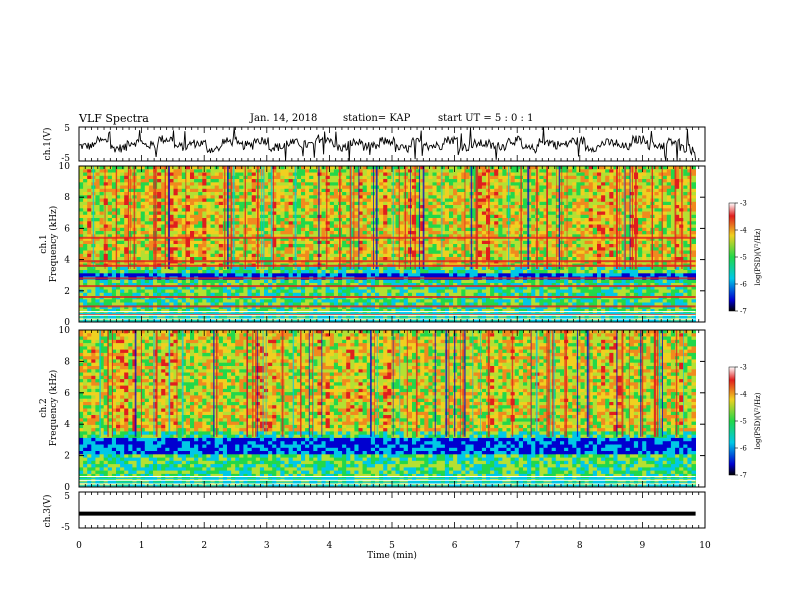 The height and width of the screenshot is (612, 792). What do you see at coordinates (67, 129) in the screenshot?
I see `ch1-ytick-top: 5` at bounding box center [67, 129].